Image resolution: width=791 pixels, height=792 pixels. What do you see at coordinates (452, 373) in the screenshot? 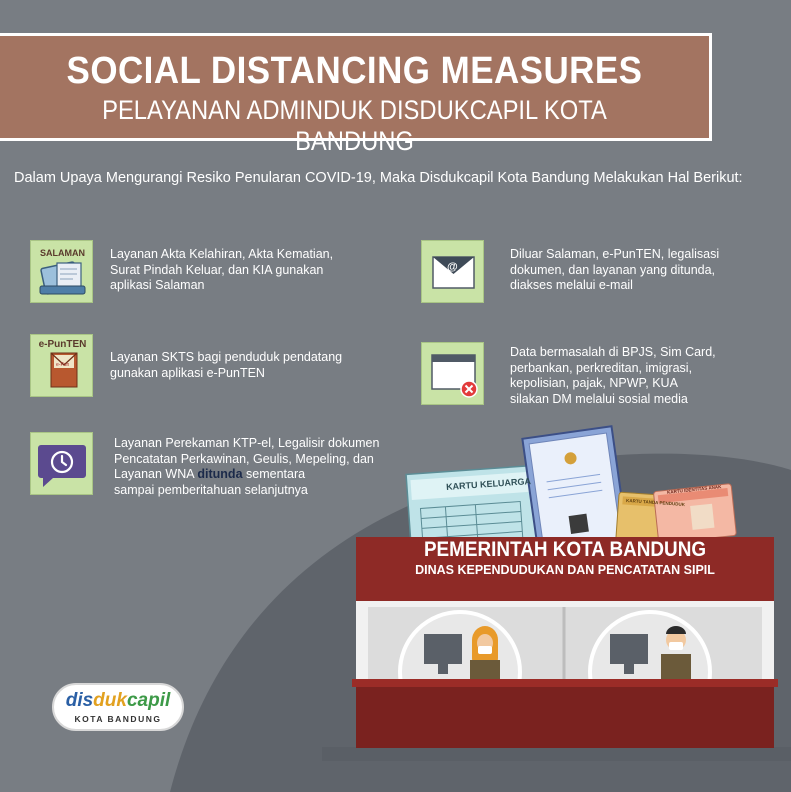
I see `browser-error-icon` at bounding box center [452, 373].